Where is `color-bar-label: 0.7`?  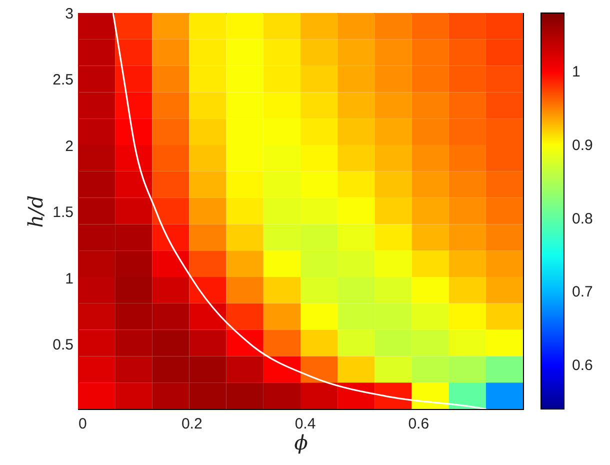
color-bar-label: 0.7 is located at coordinates (582, 292).